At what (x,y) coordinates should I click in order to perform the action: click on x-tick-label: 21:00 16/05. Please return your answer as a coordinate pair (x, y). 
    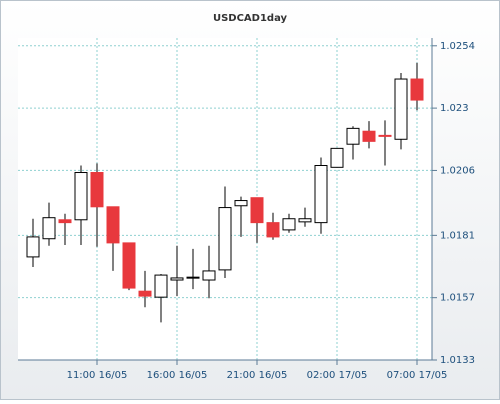
    Looking at the image, I should click on (257, 375).